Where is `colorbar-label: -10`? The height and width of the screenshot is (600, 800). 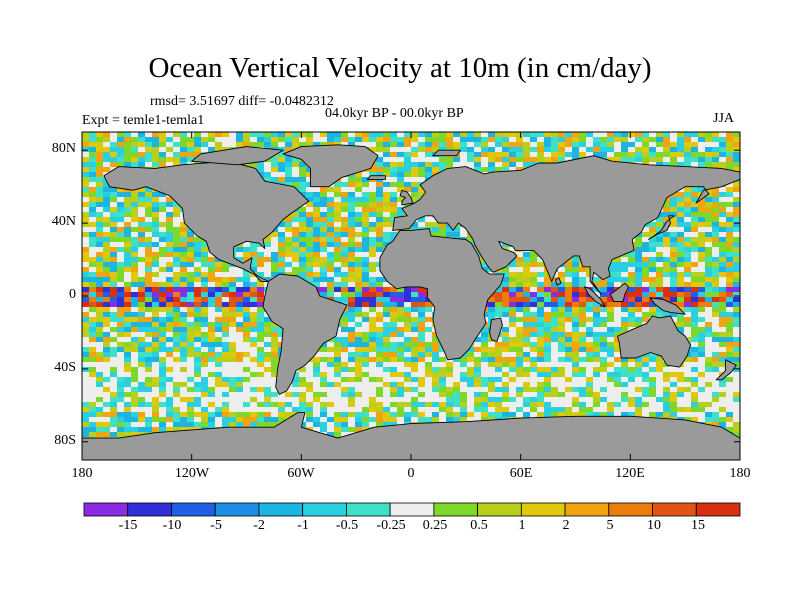 colorbar-label: -10 is located at coordinates (172, 525).